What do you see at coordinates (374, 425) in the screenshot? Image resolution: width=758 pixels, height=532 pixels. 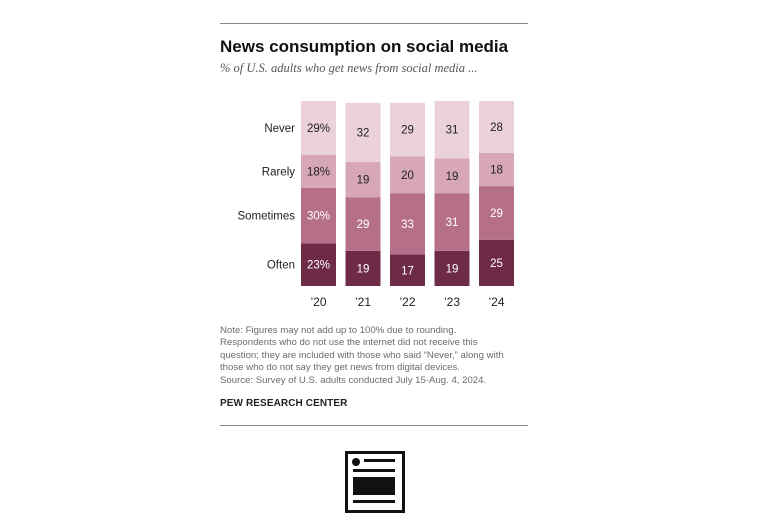 I see `bottom-rule` at bounding box center [374, 425].